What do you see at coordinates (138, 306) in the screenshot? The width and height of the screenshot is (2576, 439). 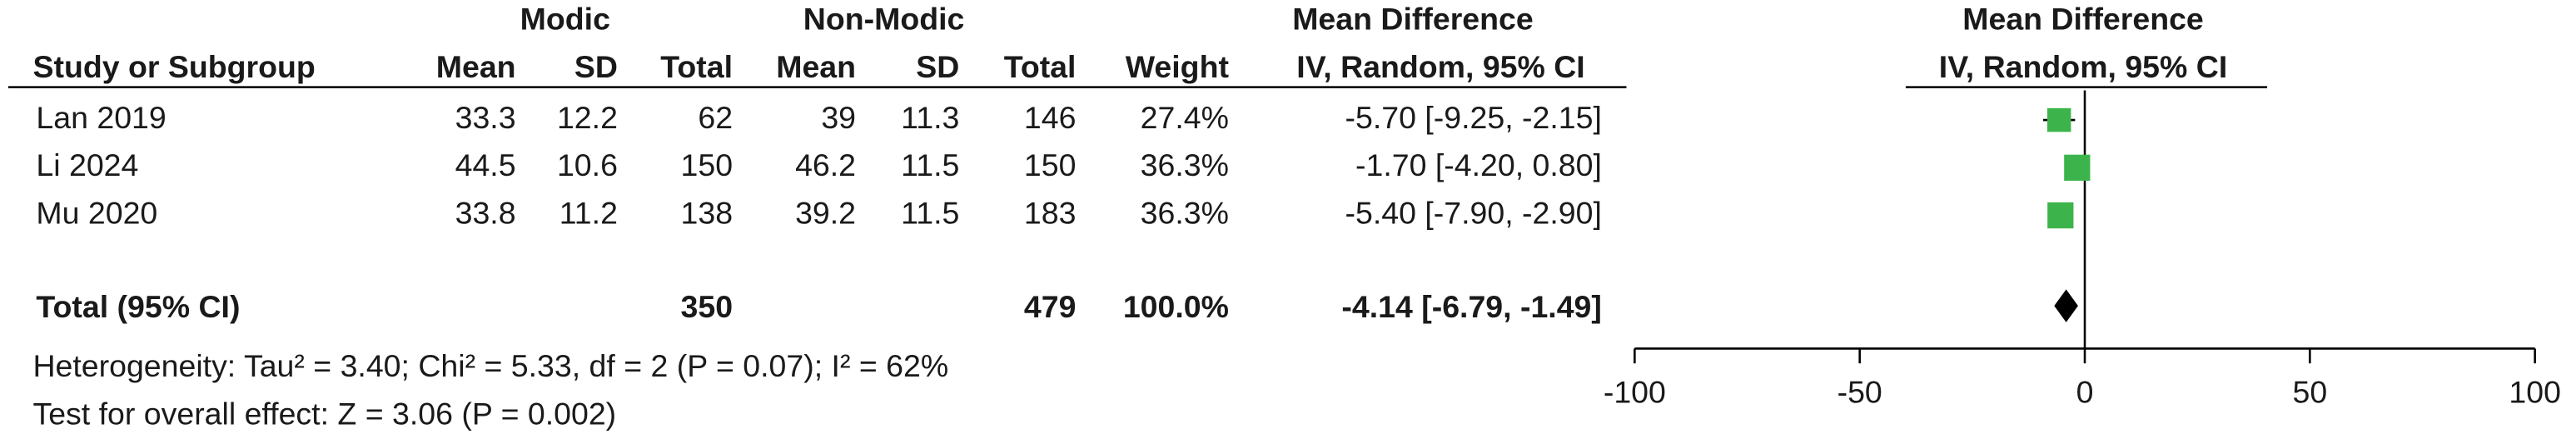 I see `total-name: Total (95% CI)` at bounding box center [138, 306].